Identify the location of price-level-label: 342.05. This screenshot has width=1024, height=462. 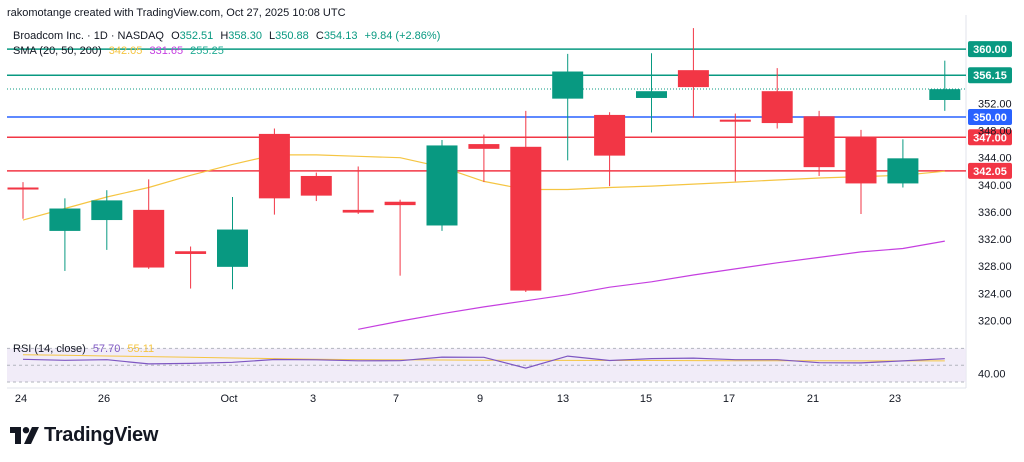
(990, 172).